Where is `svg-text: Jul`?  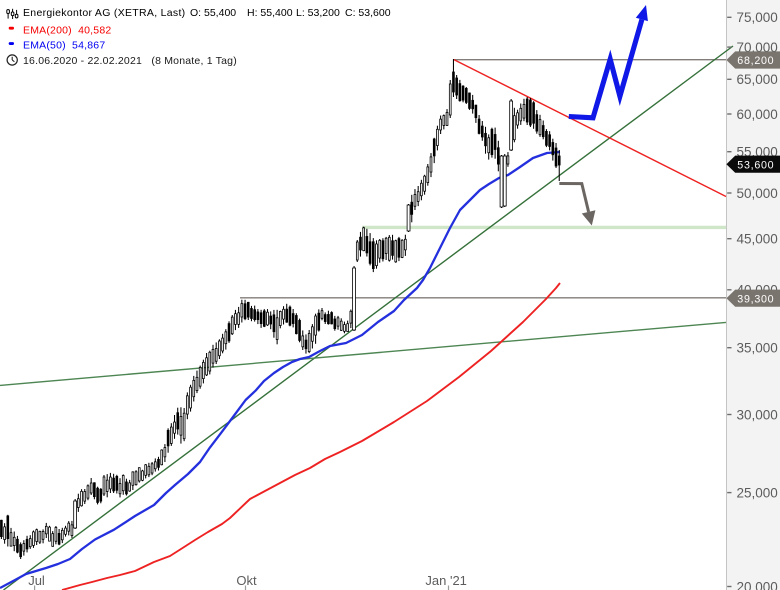
svg-text: Jul is located at coordinates (36, 580).